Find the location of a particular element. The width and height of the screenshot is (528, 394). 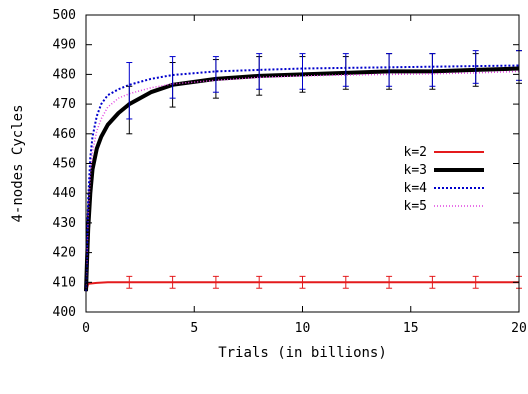

x-tick-label: 0 is located at coordinates (86, 328).